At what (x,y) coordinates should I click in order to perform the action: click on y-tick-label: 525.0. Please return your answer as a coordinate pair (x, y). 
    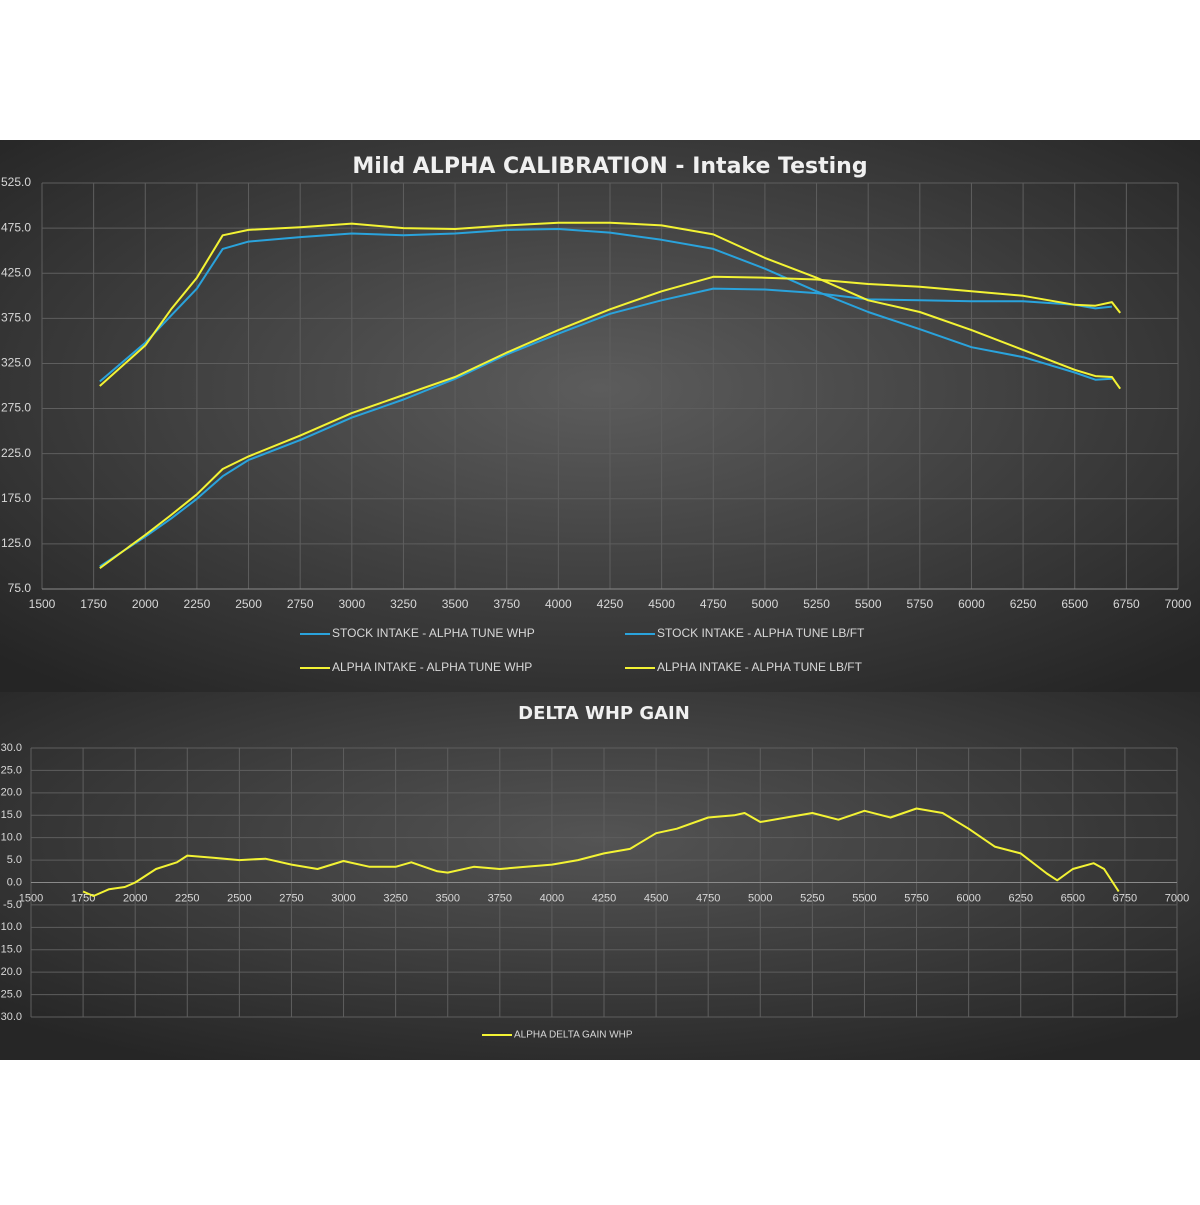
    Looking at the image, I should click on (16, 182).